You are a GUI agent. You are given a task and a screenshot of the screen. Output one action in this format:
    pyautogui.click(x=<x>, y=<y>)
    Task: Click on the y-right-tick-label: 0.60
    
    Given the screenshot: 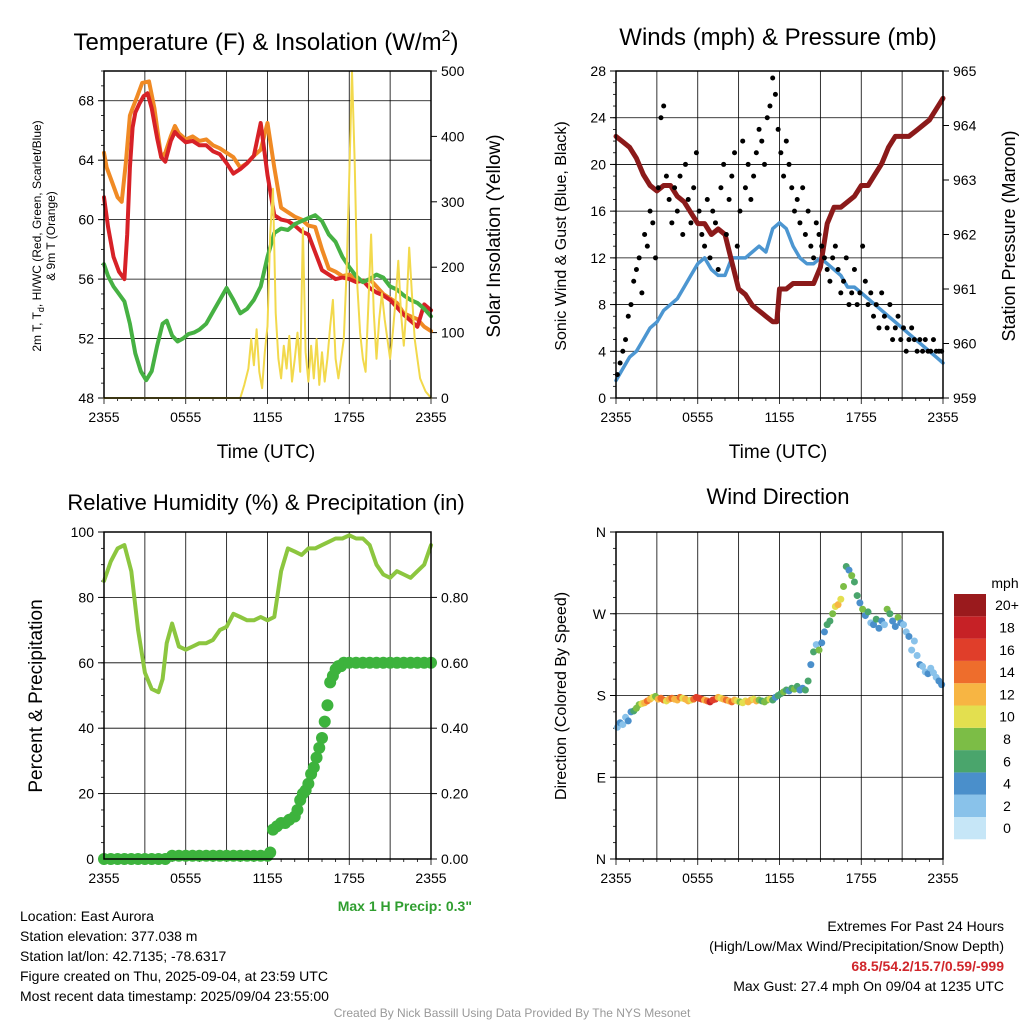 What is the action you would take?
    pyautogui.click(x=454, y=663)
    